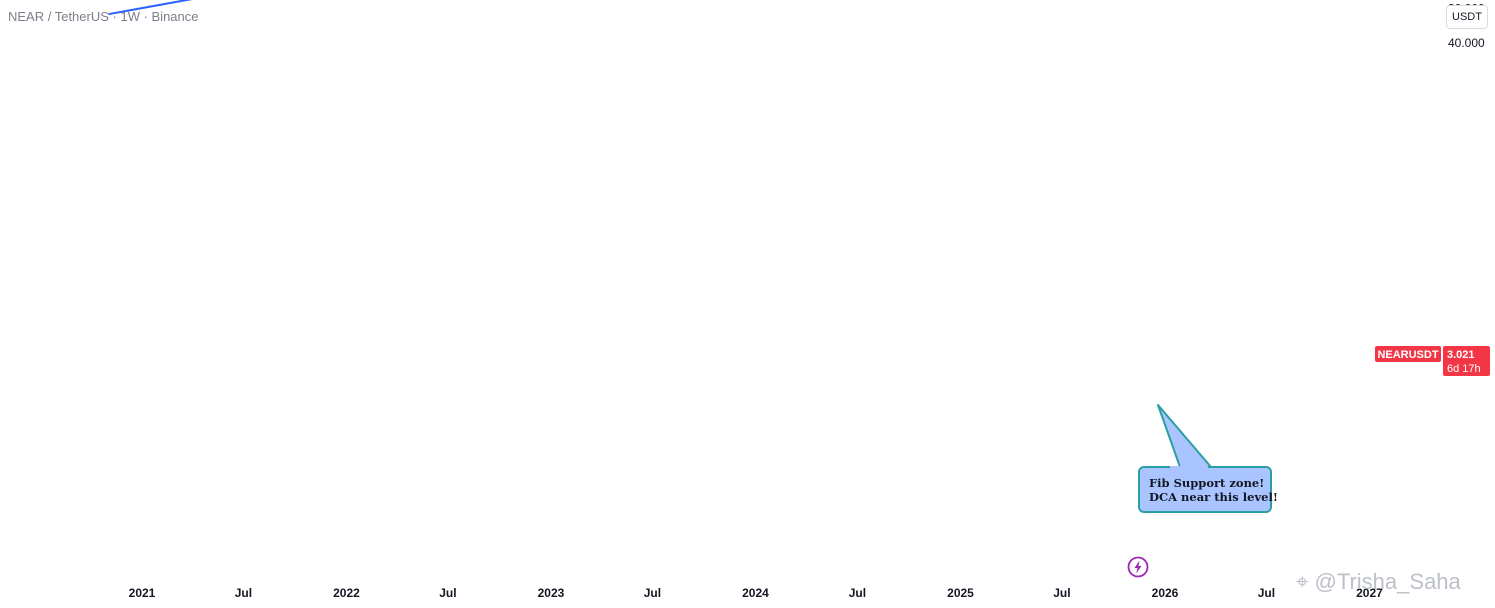 The image size is (1495, 608). What do you see at coordinates (1466, 43) in the screenshot?
I see `price-tick: 40.000` at bounding box center [1466, 43].